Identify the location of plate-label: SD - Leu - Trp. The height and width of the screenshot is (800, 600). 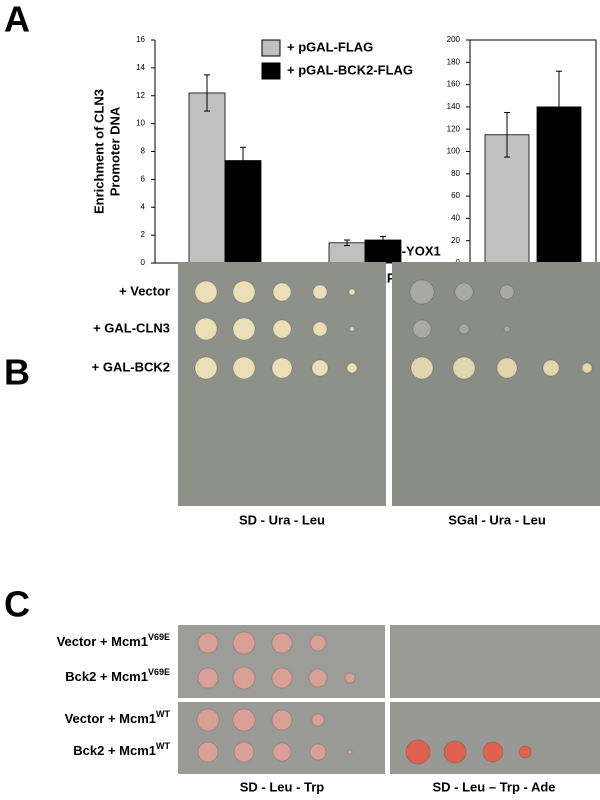
(282, 786).